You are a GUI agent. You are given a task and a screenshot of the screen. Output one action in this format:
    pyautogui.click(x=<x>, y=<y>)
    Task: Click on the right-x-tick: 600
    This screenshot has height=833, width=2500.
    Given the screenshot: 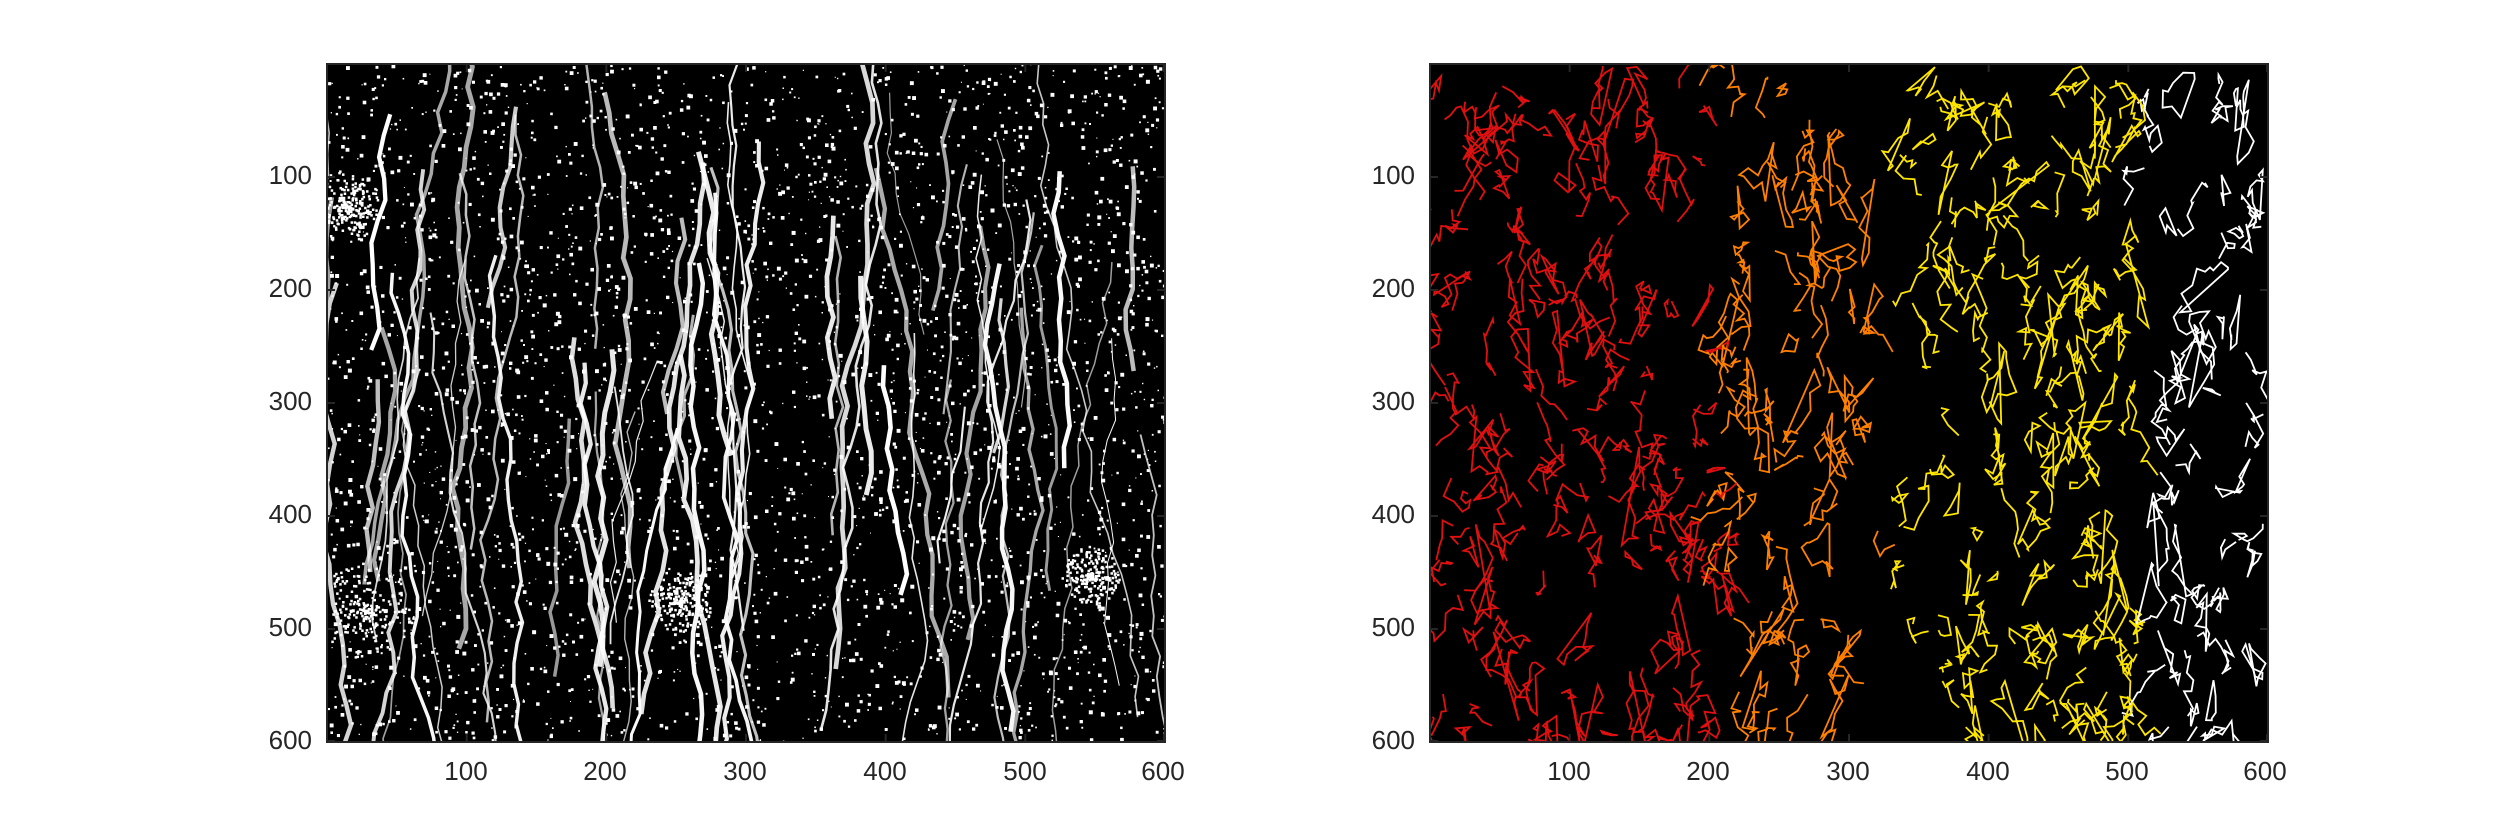 What is the action you would take?
    pyautogui.click(x=2264, y=771)
    